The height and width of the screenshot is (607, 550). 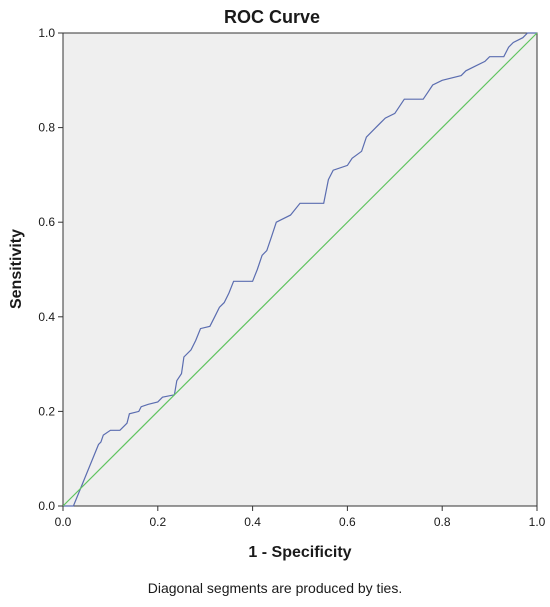 I want to click on x-tick-label: 0.6, so click(x=347, y=522).